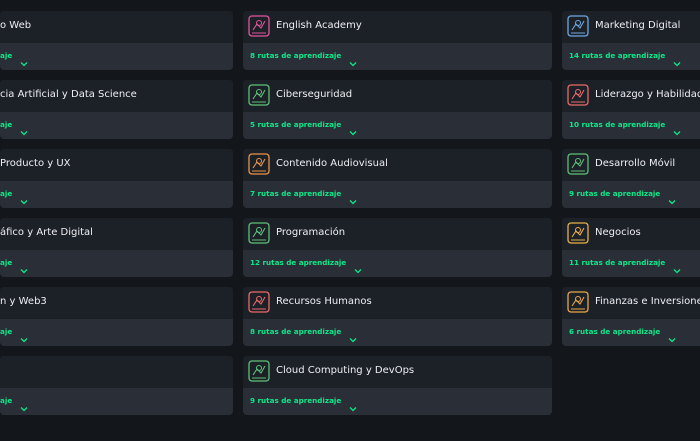  Describe the element at coordinates (638, 25) in the screenshot. I see `category-title: Marketing Digital` at that location.